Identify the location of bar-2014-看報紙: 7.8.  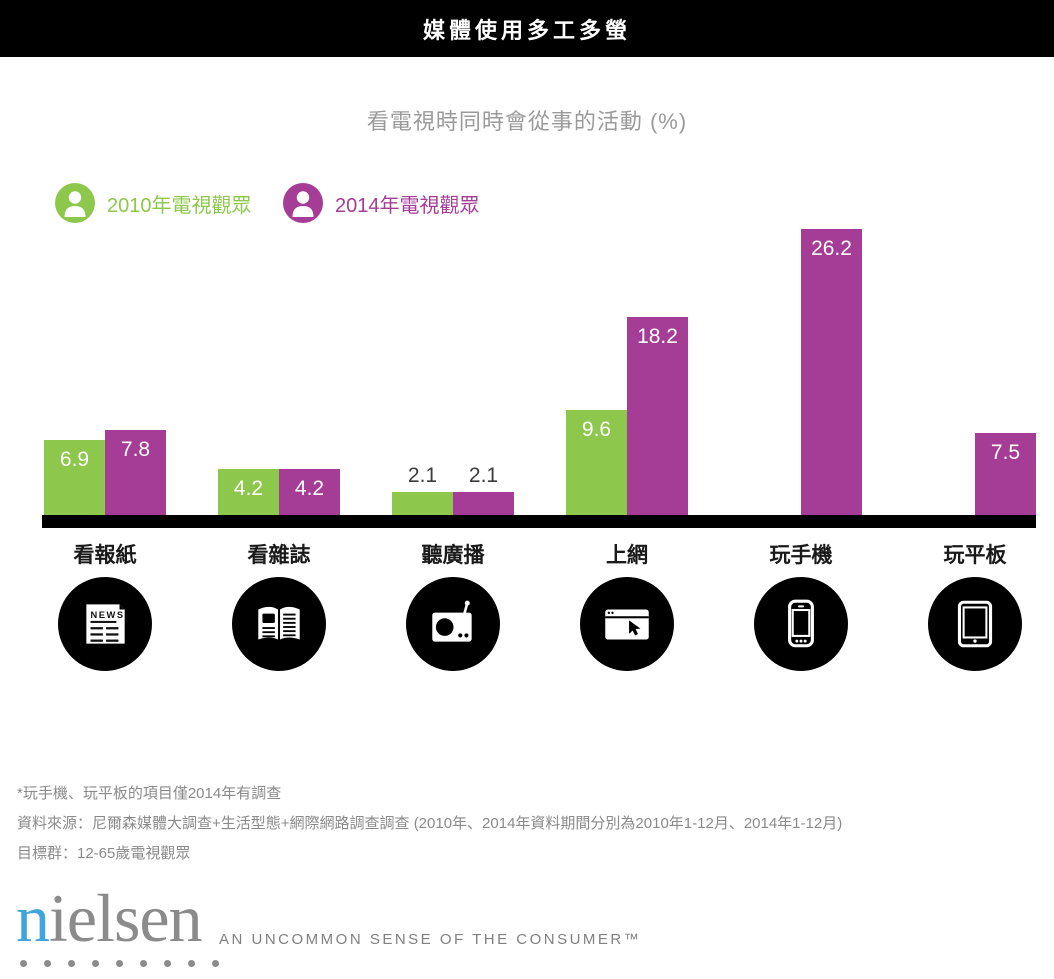
(135, 472).